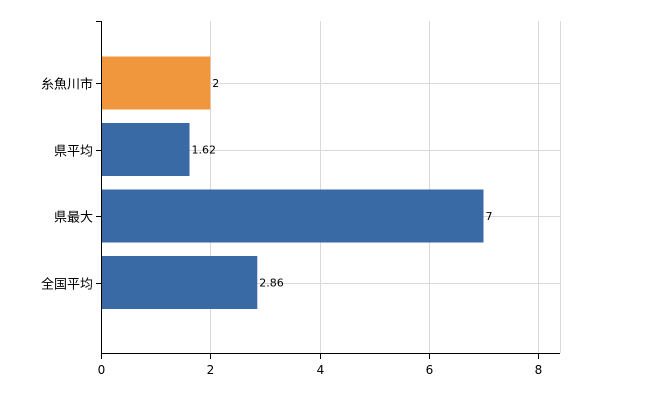 The height and width of the screenshot is (400, 650). Describe the element at coordinates (67, 85) in the screenshot. I see `category-label: 糸魚川市` at that location.